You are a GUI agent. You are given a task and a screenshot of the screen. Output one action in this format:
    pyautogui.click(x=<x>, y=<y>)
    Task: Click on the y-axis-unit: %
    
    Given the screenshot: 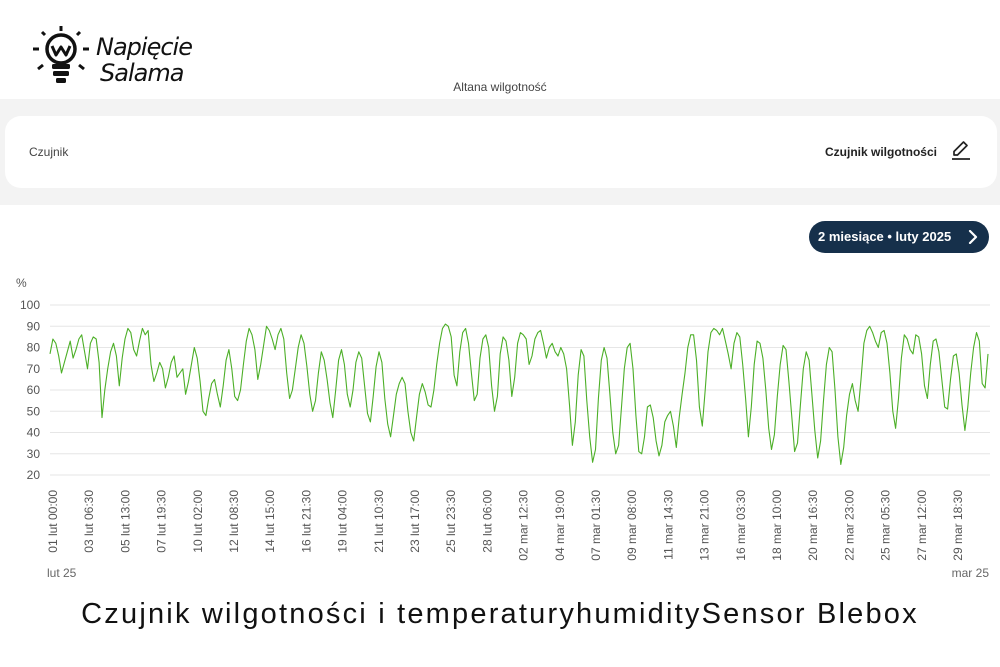 What is the action you would take?
    pyautogui.click(x=21, y=283)
    